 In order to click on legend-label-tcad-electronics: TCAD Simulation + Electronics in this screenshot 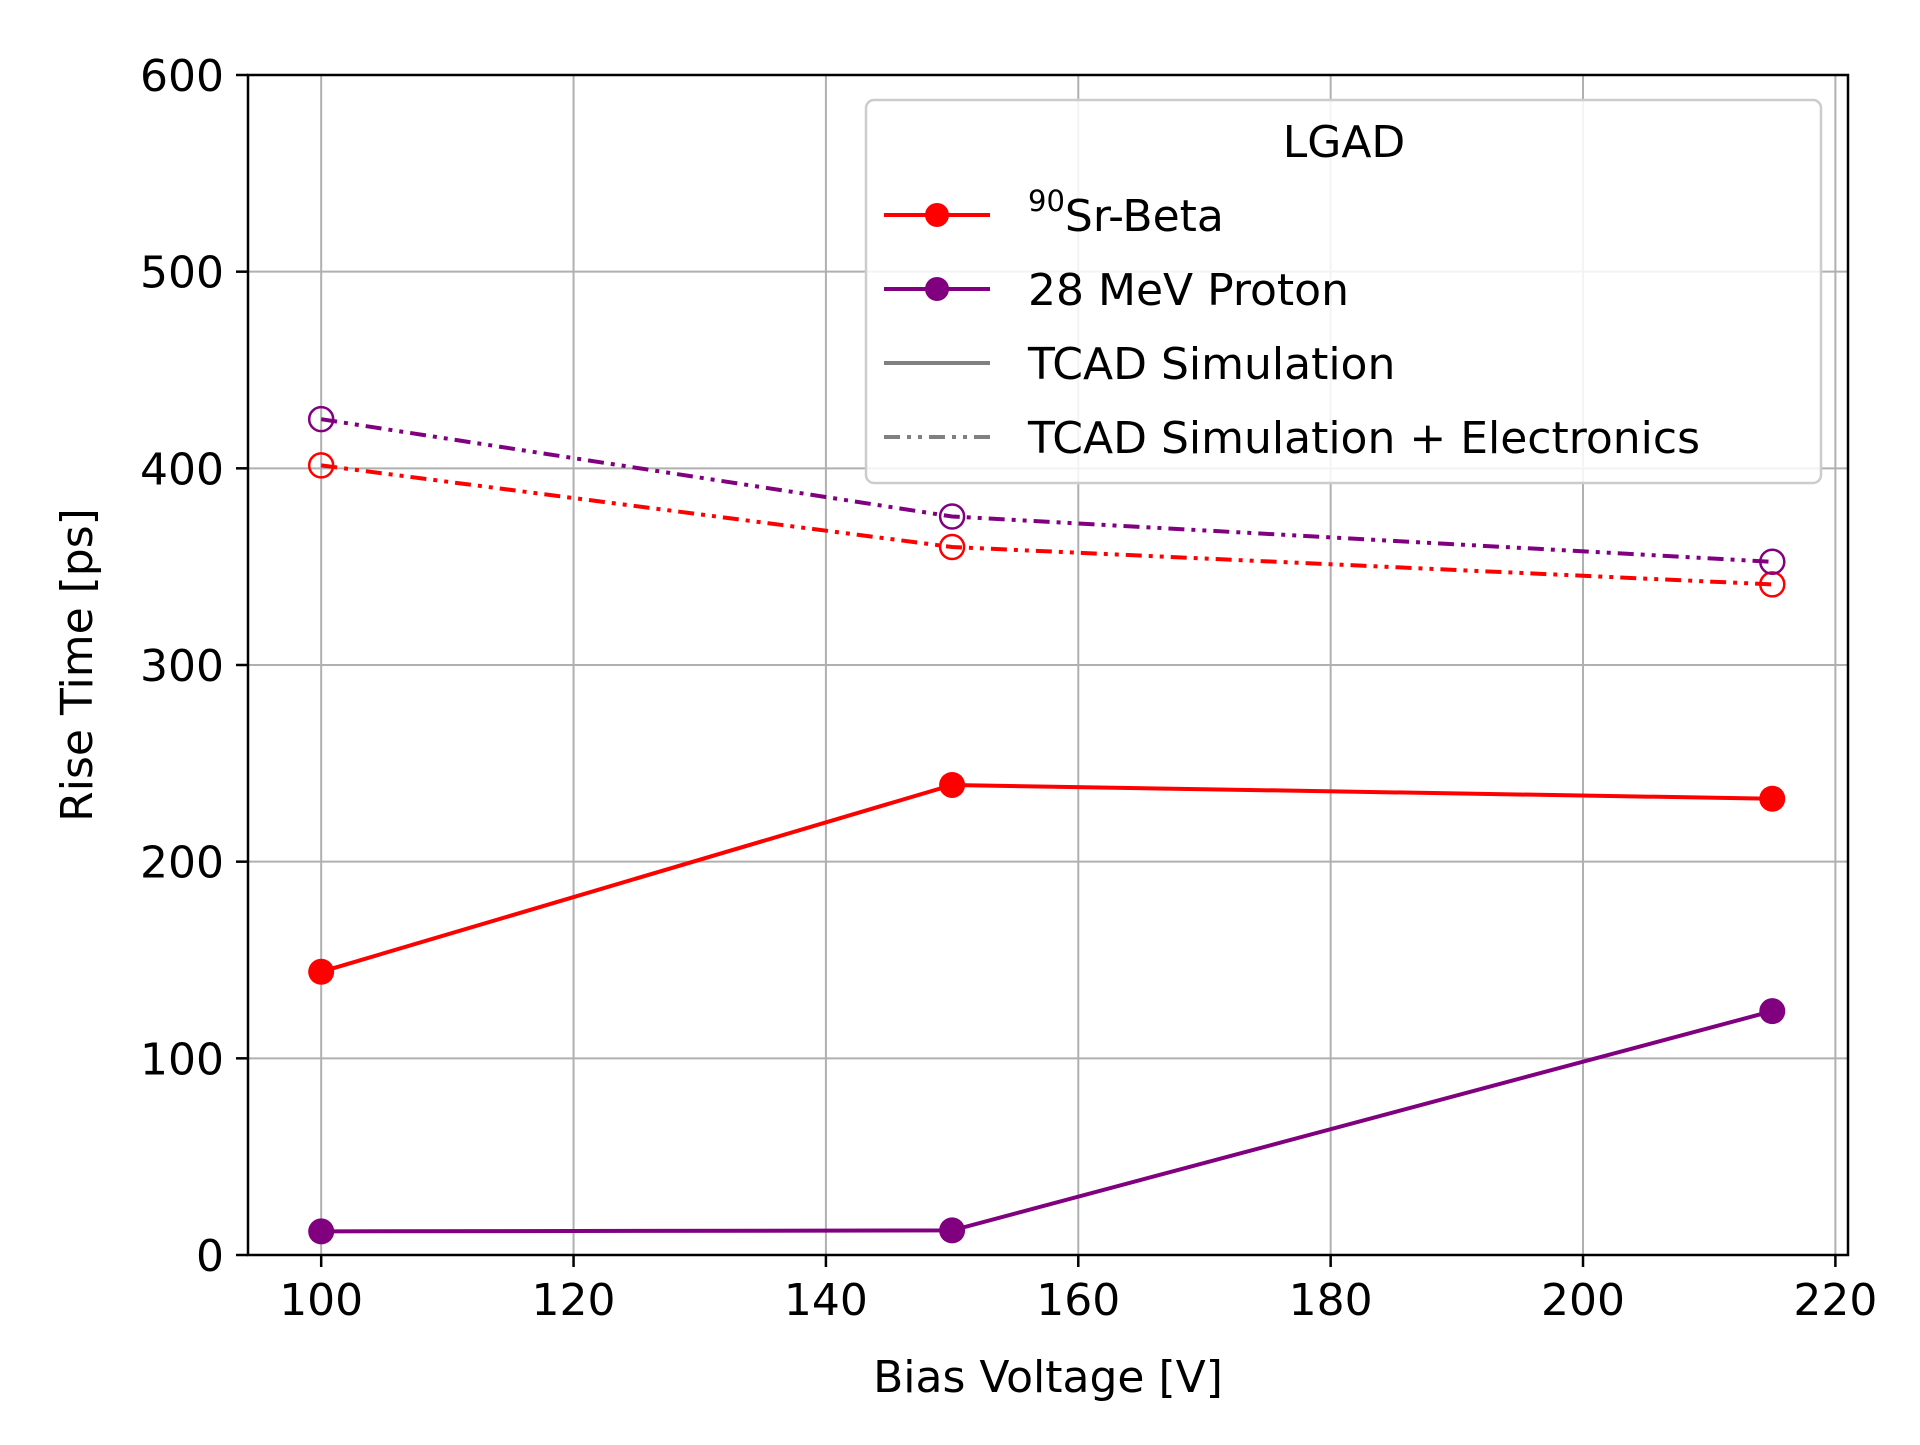, I will do `click(1363, 438)`.